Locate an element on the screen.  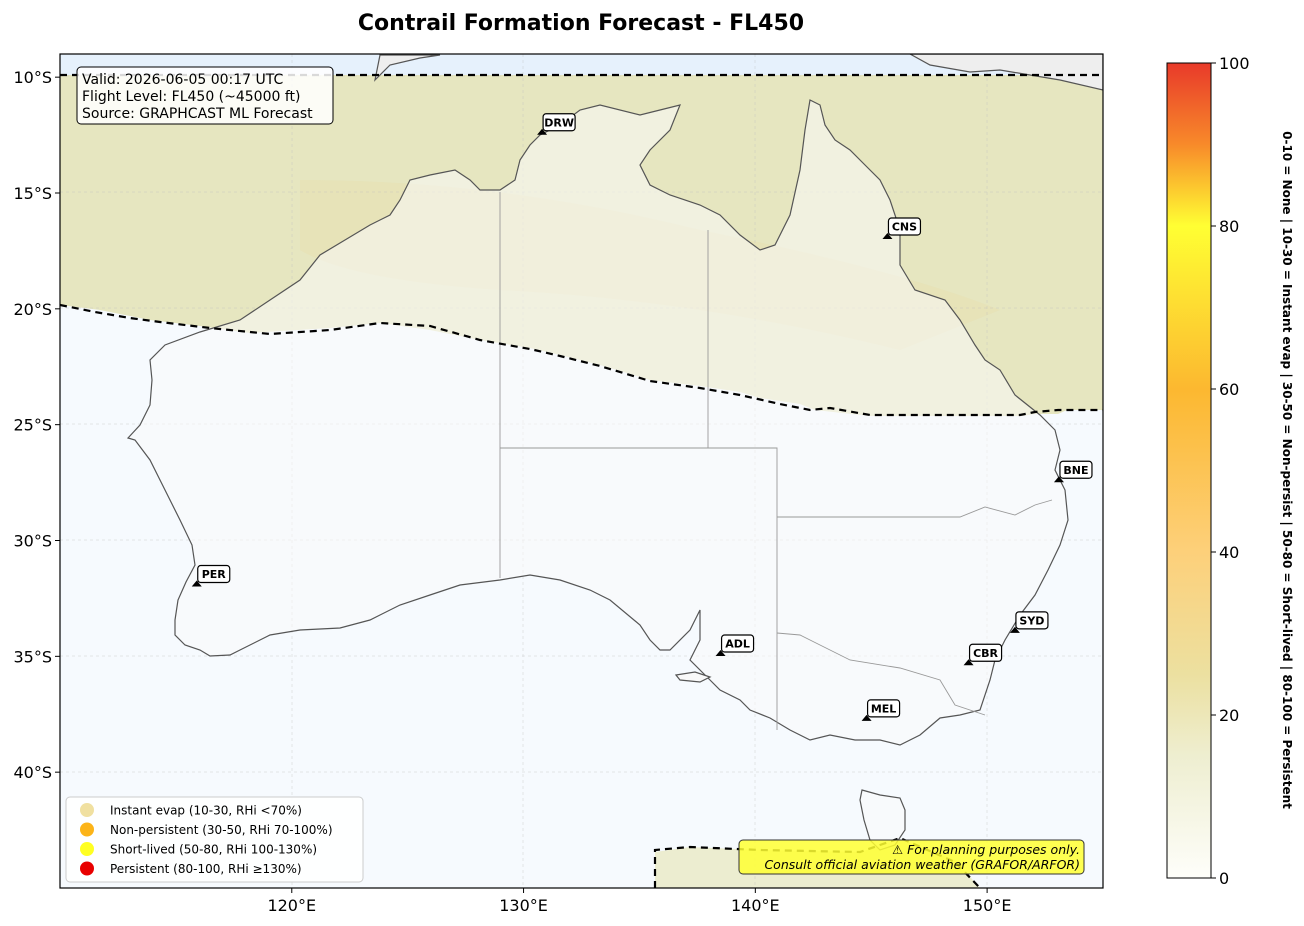
airport-adl: ADL is located at coordinates (735, 645).